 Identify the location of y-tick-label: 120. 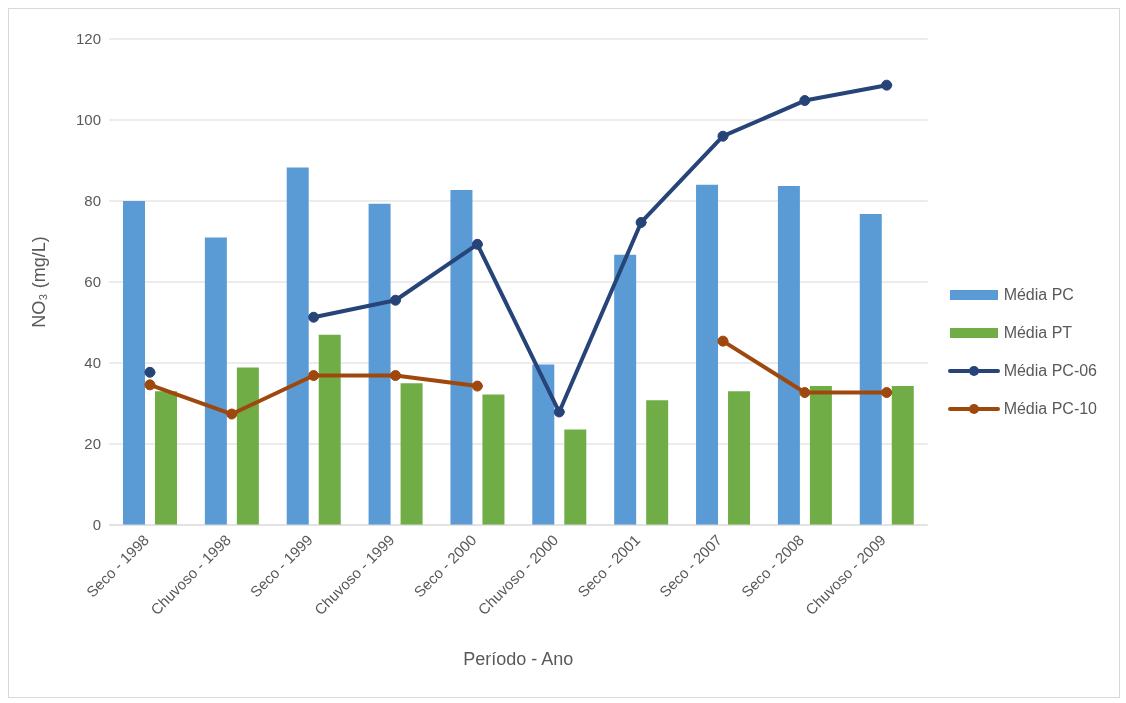
(88, 39).